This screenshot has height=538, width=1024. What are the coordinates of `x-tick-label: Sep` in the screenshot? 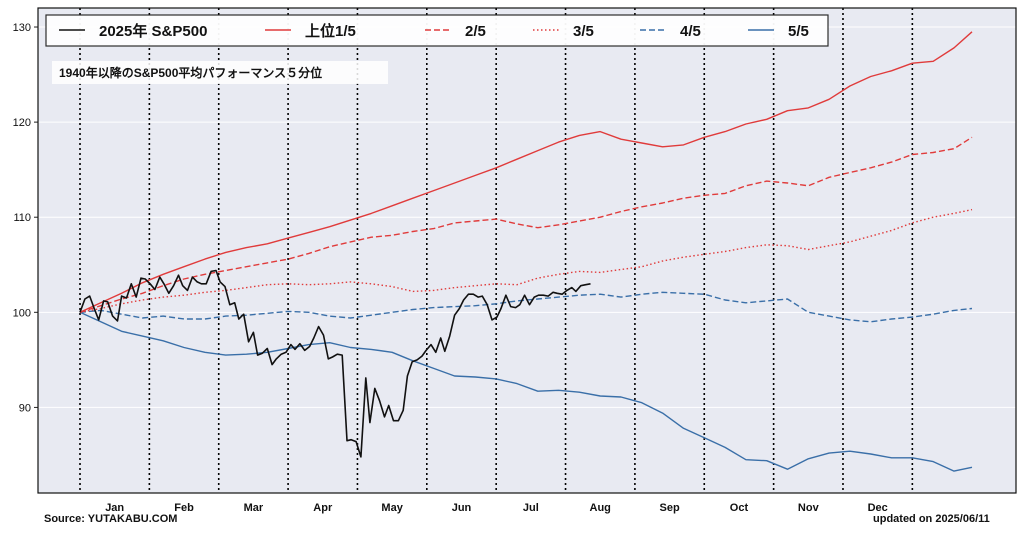 It's located at (669, 508).